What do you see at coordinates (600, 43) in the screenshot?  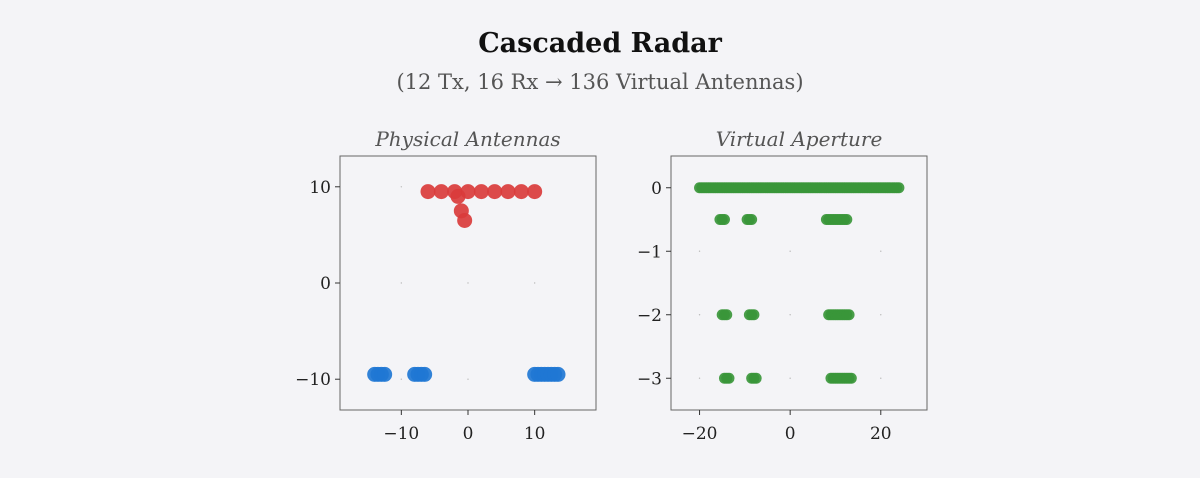 I see `chart-title: Cascaded Radar` at bounding box center [600, 43].